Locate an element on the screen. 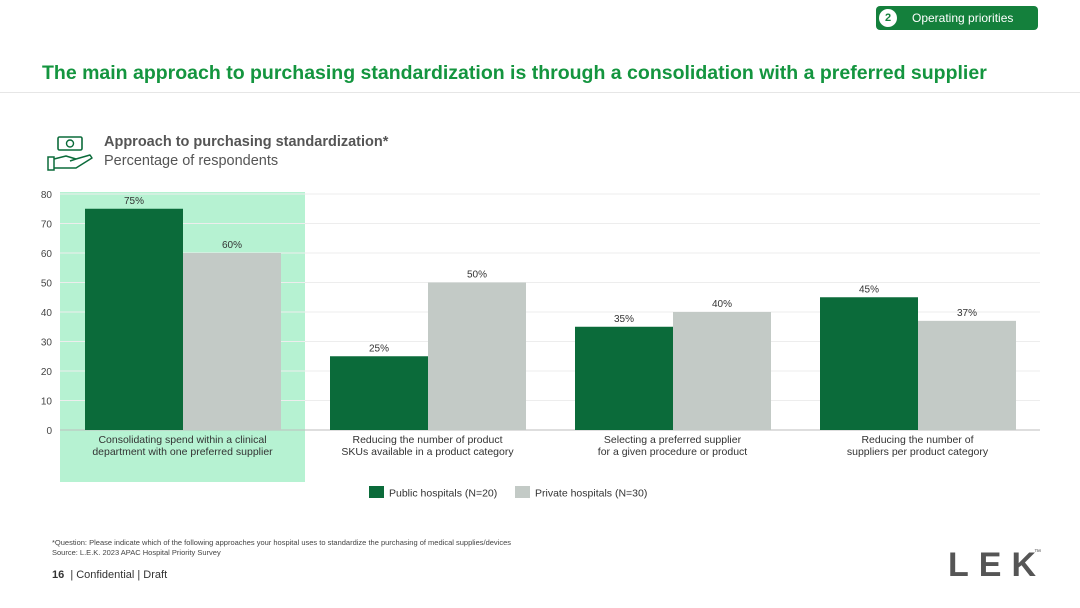 The width and height of the screenshot is (1080, 608). y-tick-label: 50 is located at coordinates (47, 284).